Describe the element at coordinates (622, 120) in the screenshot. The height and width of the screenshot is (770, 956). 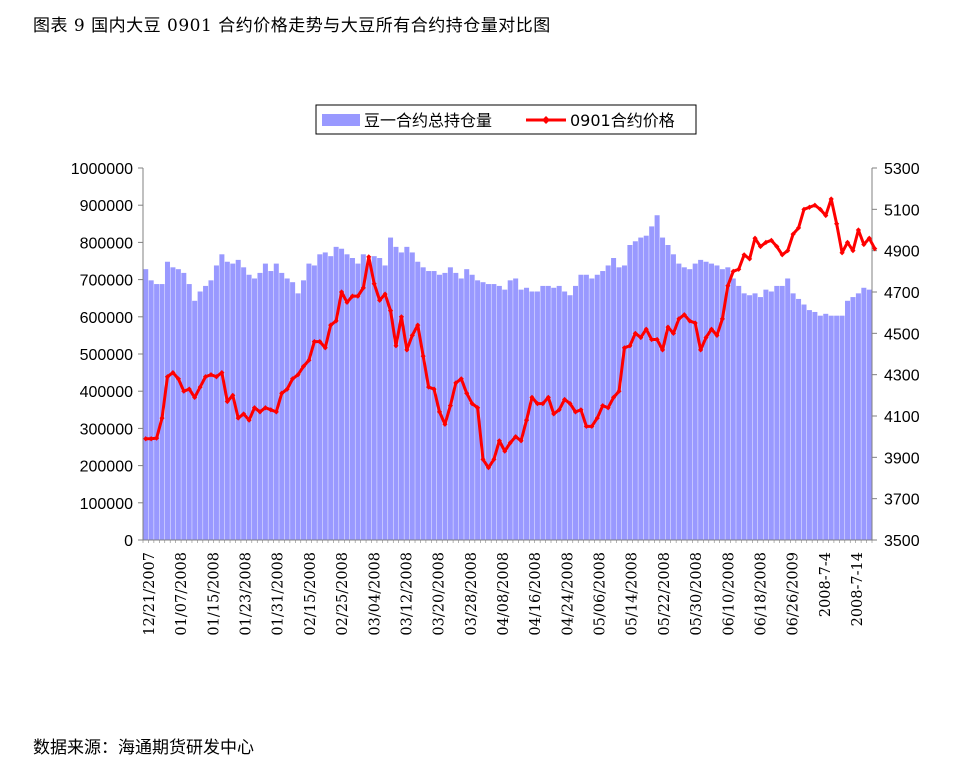
I see `legend-label-line: 0901合约价格` at that location.